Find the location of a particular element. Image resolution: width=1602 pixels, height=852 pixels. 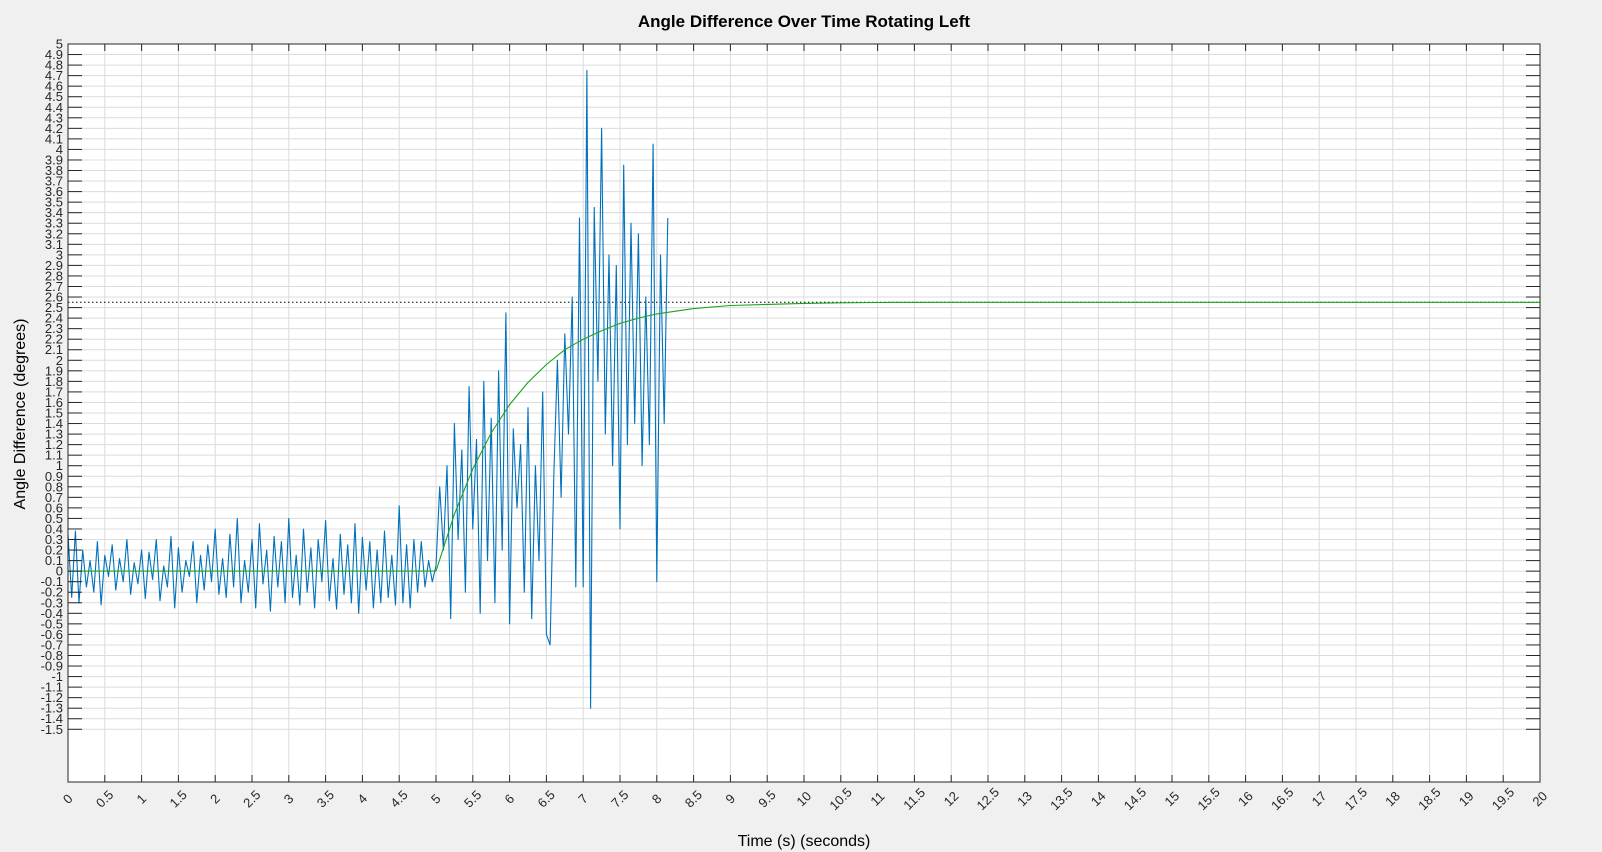

y-tick-label: 1.1 is located at coordinates (54, 455).